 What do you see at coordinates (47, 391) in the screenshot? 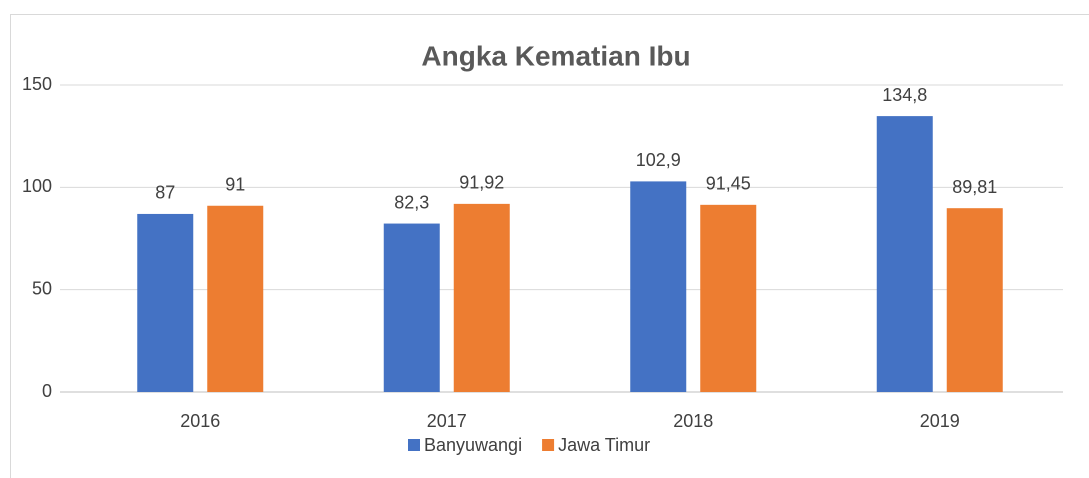
I see `y-tick-label: 0` at bounding box center [47, 391].